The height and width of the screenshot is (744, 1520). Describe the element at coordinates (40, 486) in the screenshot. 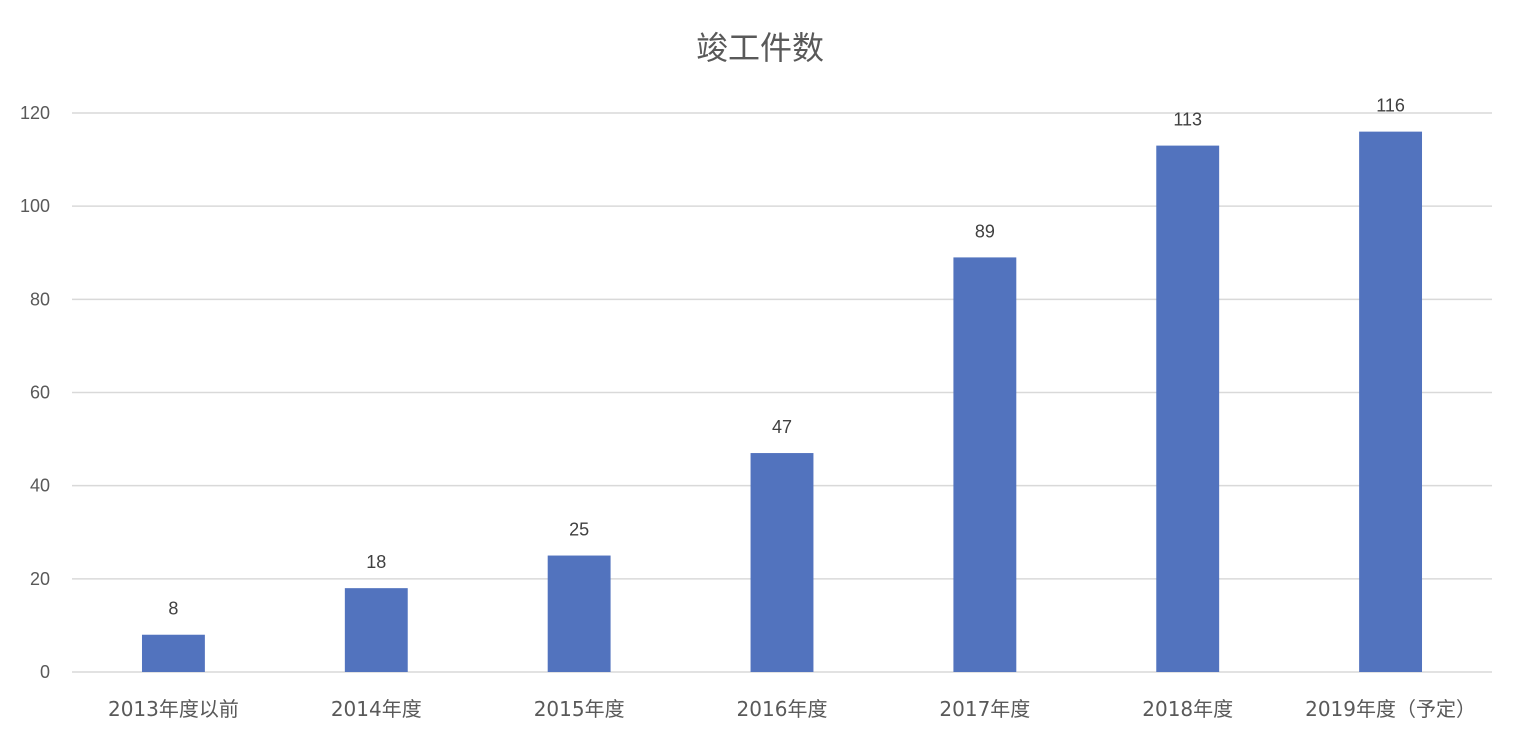

I see `y-tick-label: 40` at that location.